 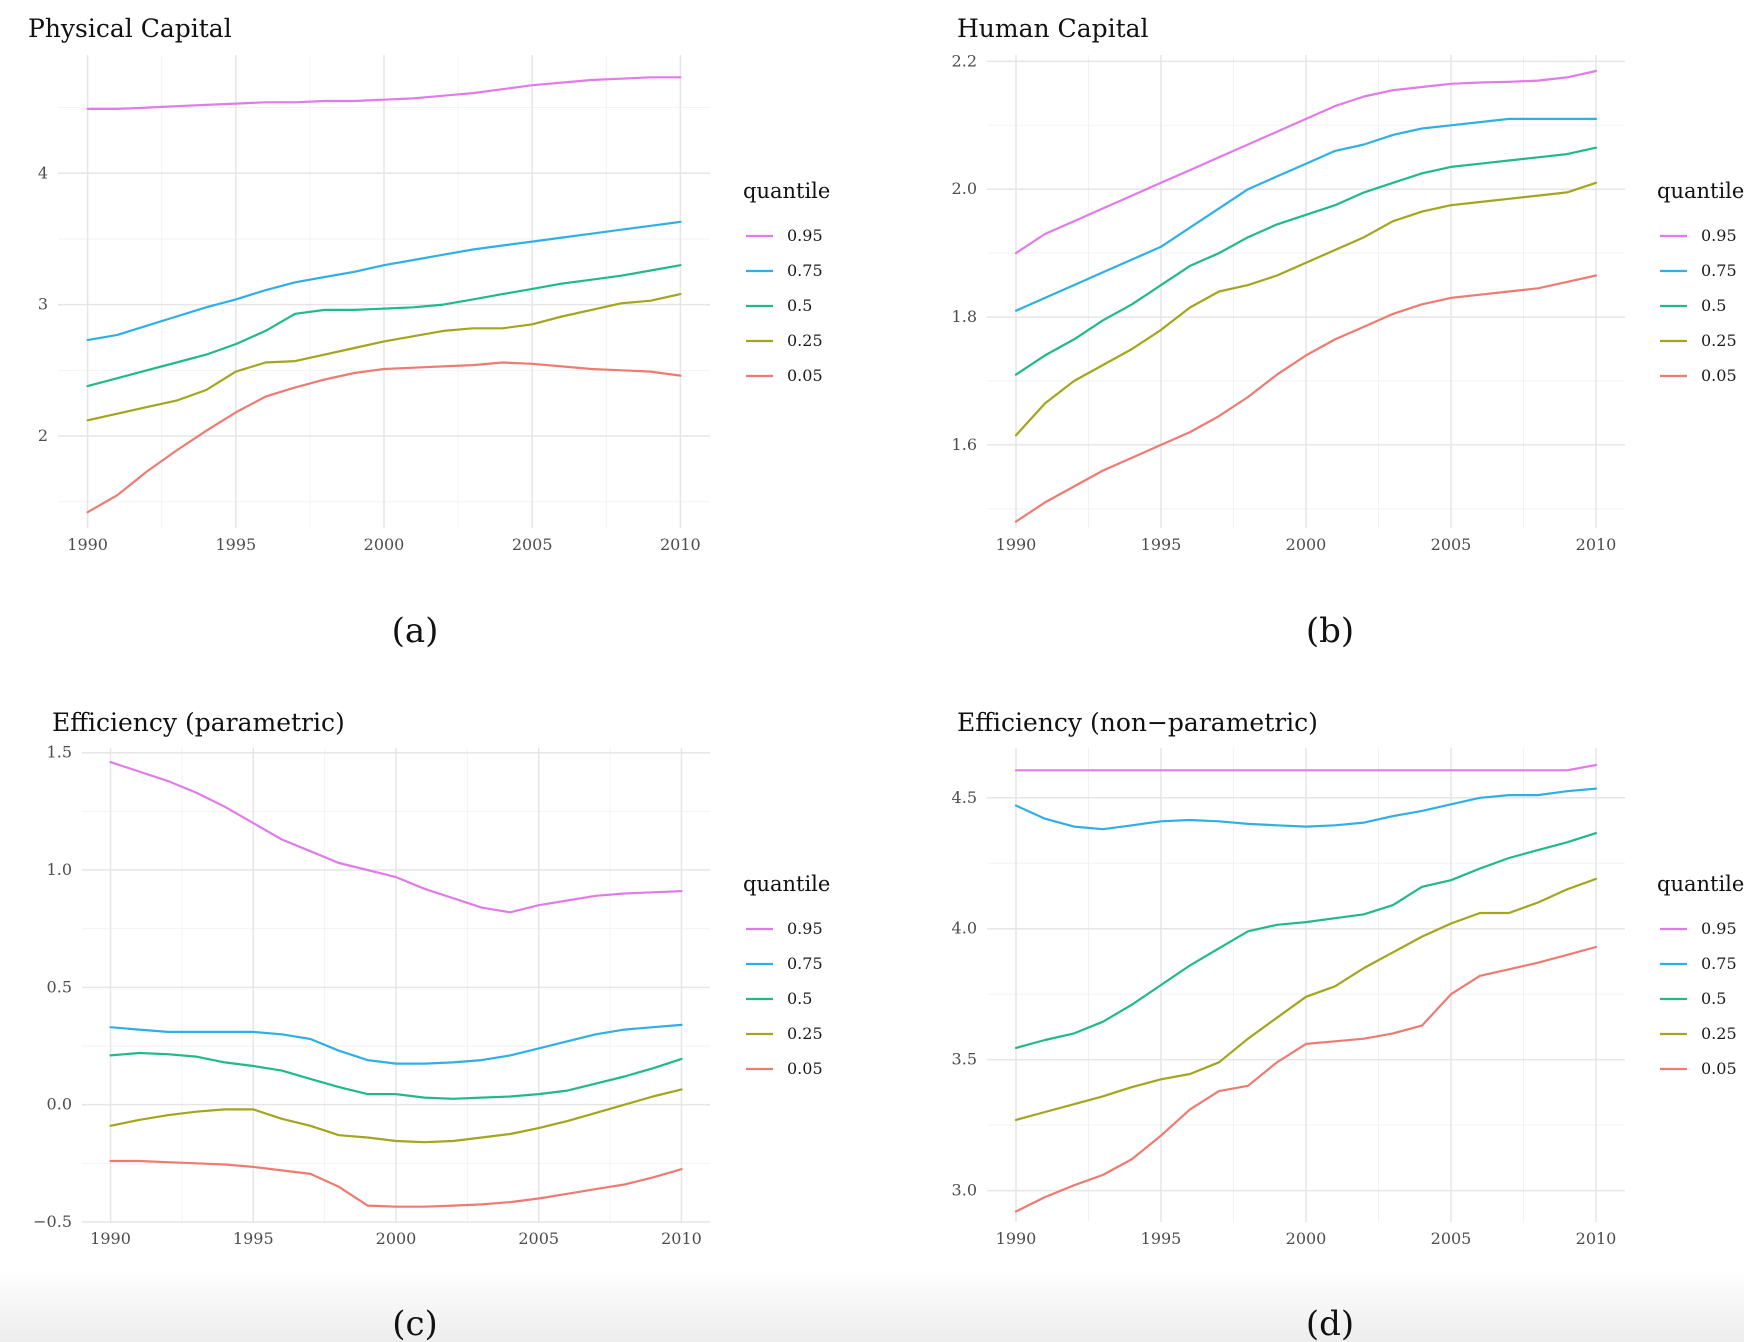 What do you see at coordinates (964, 316) in the screenshot?
I see `y-tick-label: 1.8` at bounding box center [964, 316].